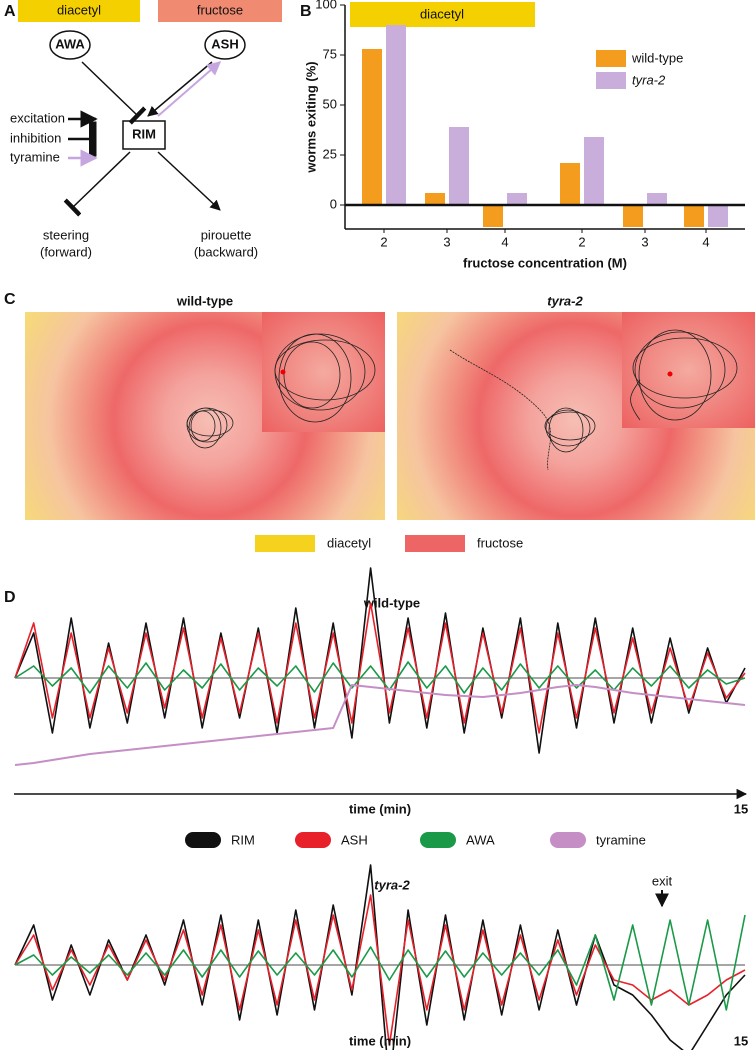  What do you see at coordinates (226, 251) in the screenshot?
I see `output-label: (backward)` at bounding box center [226, 251].